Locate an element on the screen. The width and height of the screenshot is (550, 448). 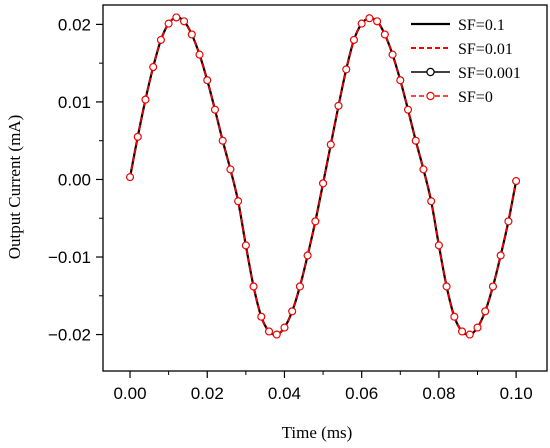
y-tick-label: 0.00 is located at coordinates (74, 179).